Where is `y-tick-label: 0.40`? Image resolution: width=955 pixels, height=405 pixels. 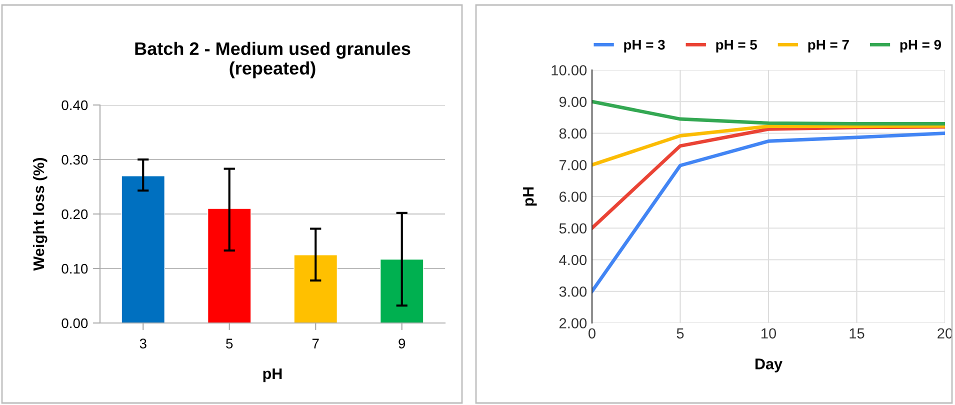 y-tick-label: 0.40 is located at coordinates (75, 105).